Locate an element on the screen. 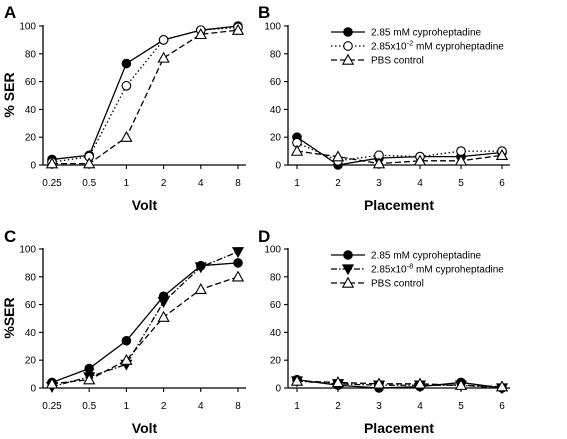 The image size is (567, 439). x-tick-label: 5 is located at coordinates (461, 183).